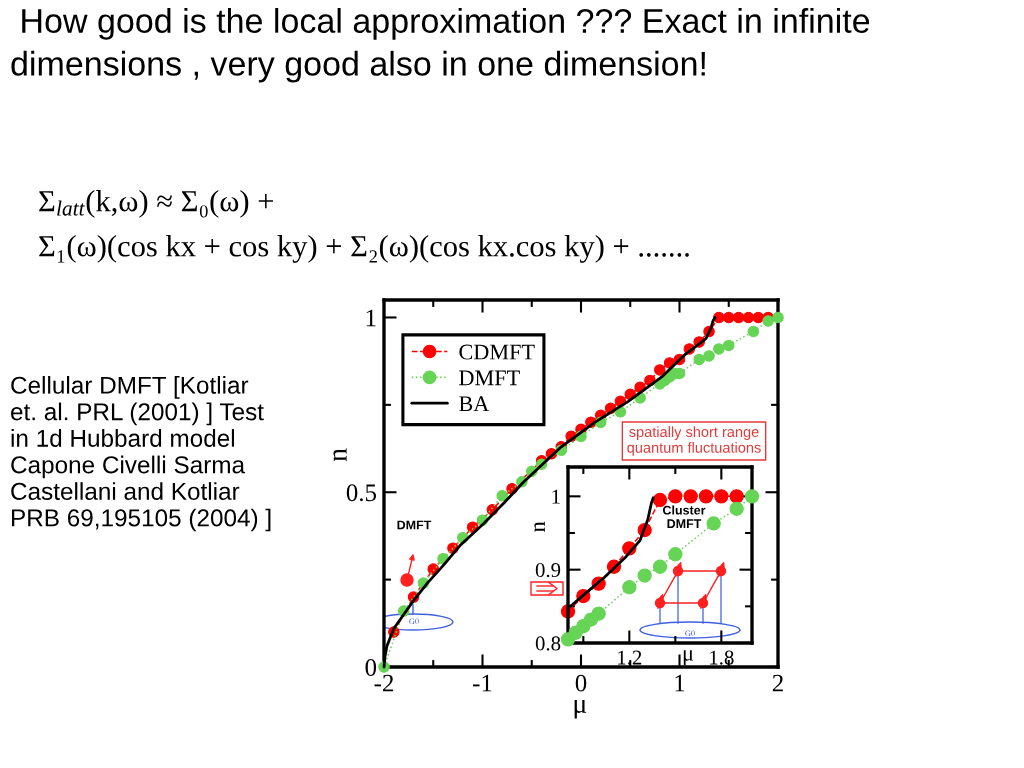  Describe the element at coordinates (414, 525) in the screenshot. I see `annotation: DMFT` at that location.